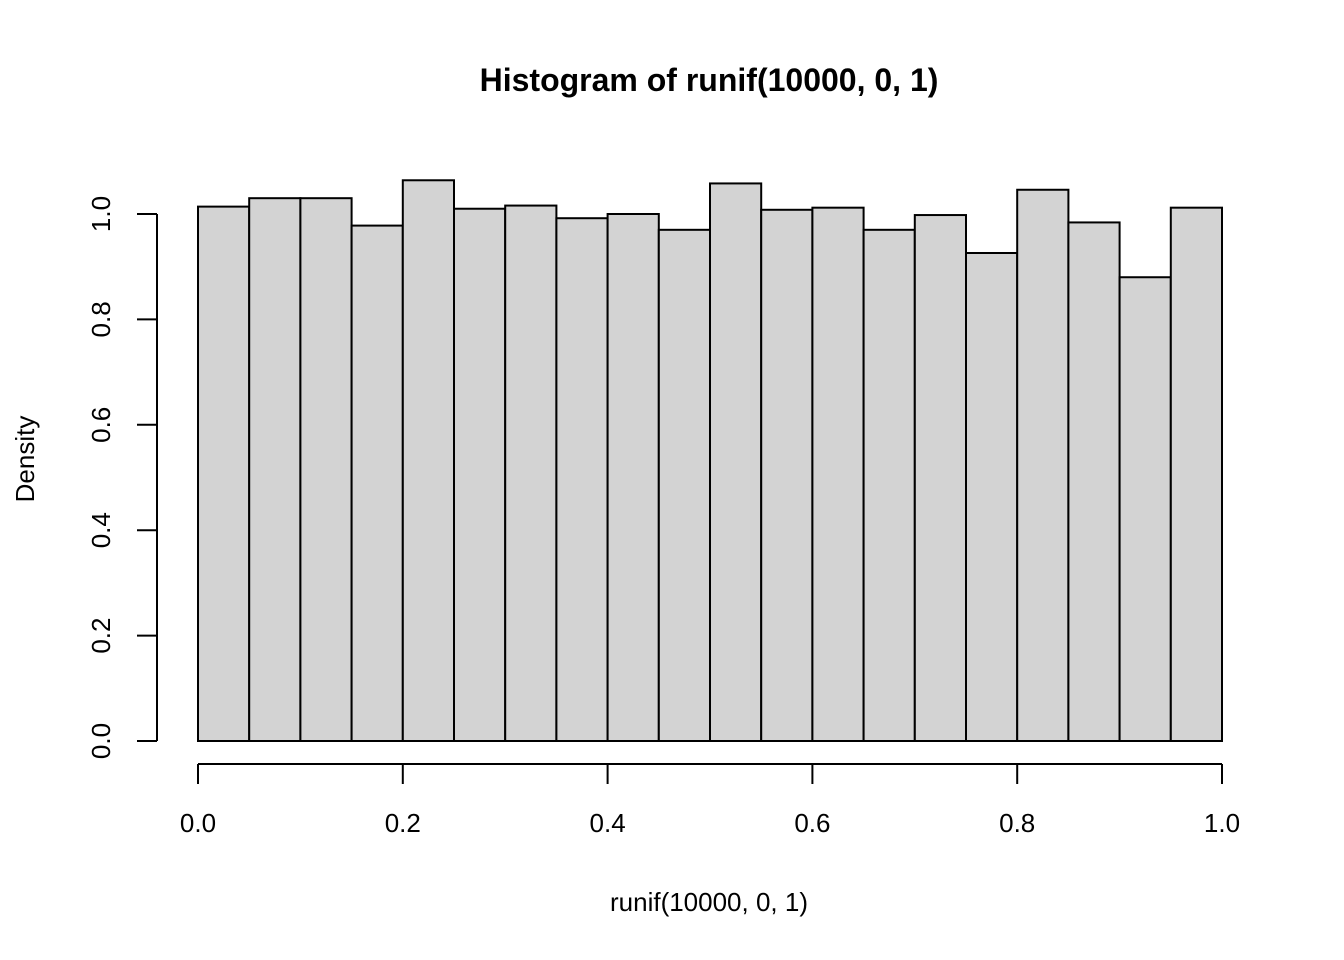 This screenshot has height=960, width=1344. I want to click on y-tick-label: 0.0, so click(101, 741).